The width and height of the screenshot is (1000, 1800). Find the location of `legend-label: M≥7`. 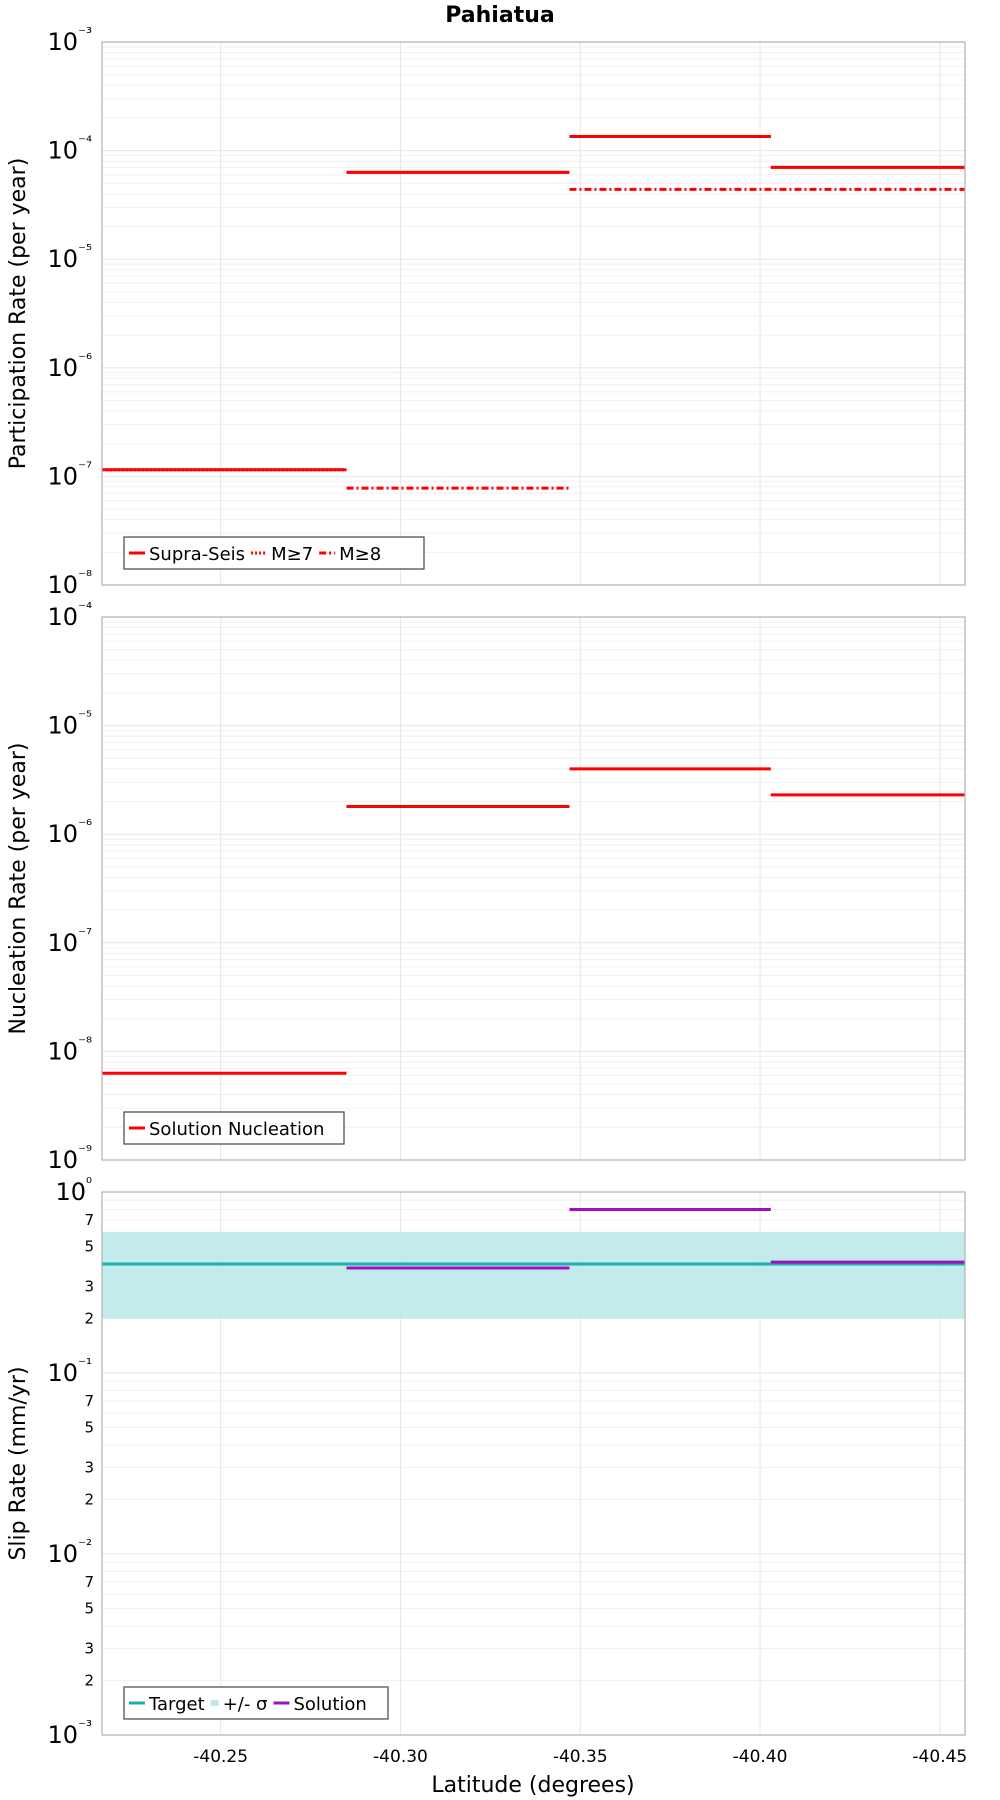

legend-label: M≥7 is located at coordinates (292, 554).